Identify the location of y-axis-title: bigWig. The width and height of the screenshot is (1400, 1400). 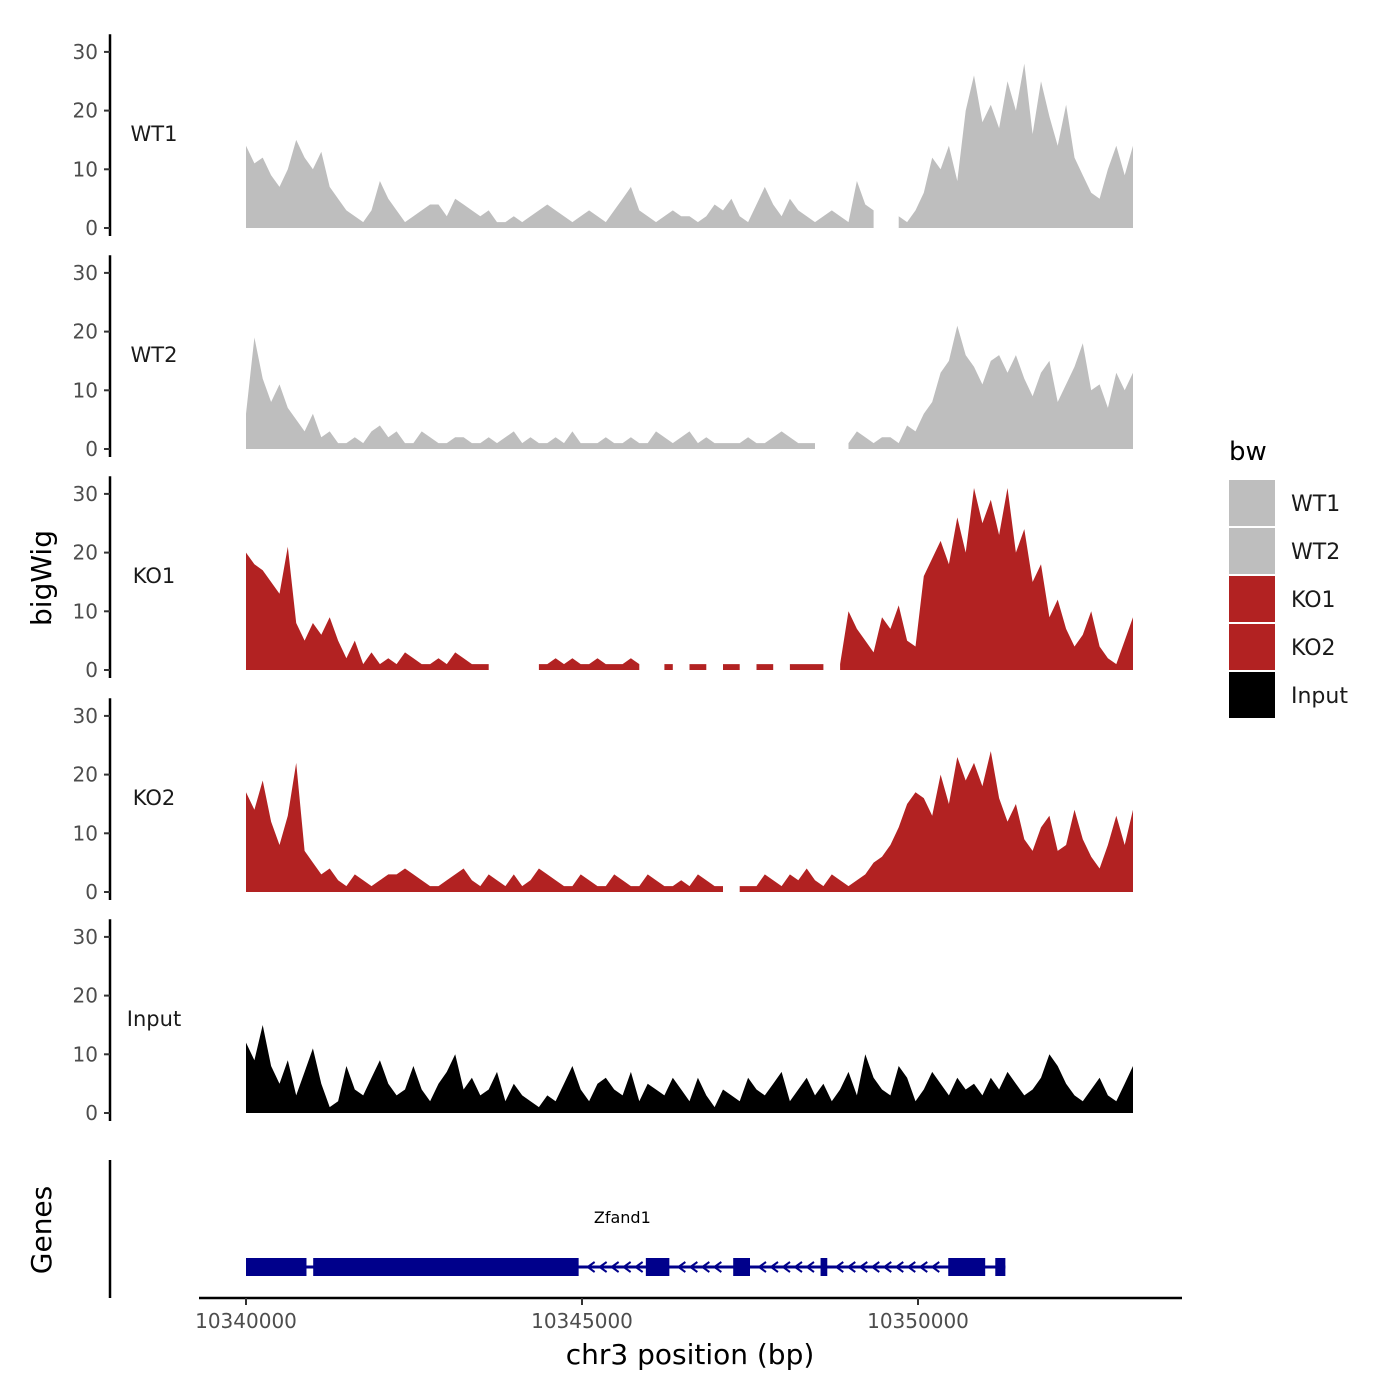
(41, 578).